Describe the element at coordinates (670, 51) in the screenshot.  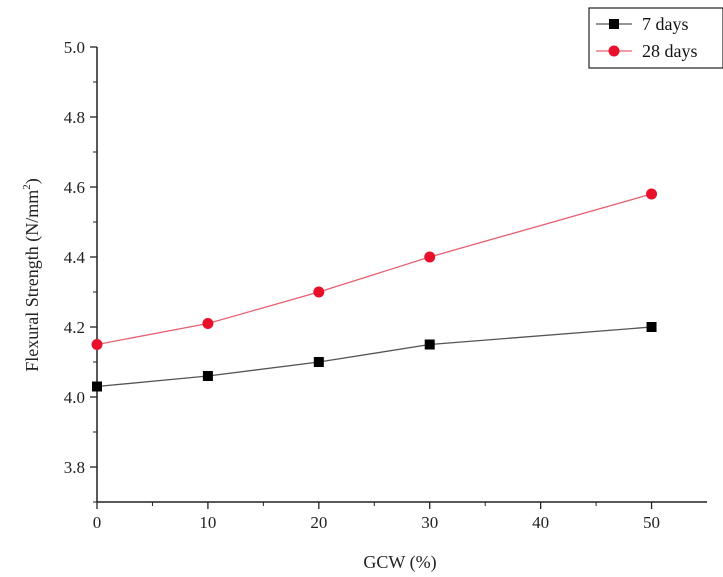
I see `legend-label: 28 days` at that location.